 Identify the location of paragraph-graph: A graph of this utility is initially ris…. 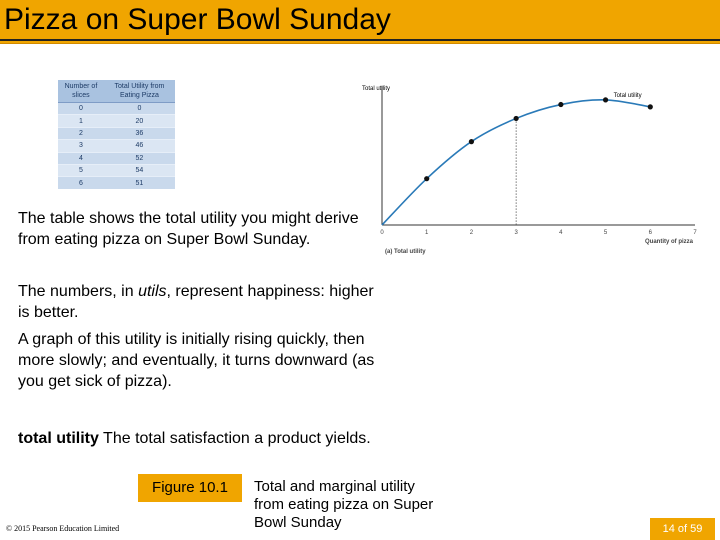
(196, 360).